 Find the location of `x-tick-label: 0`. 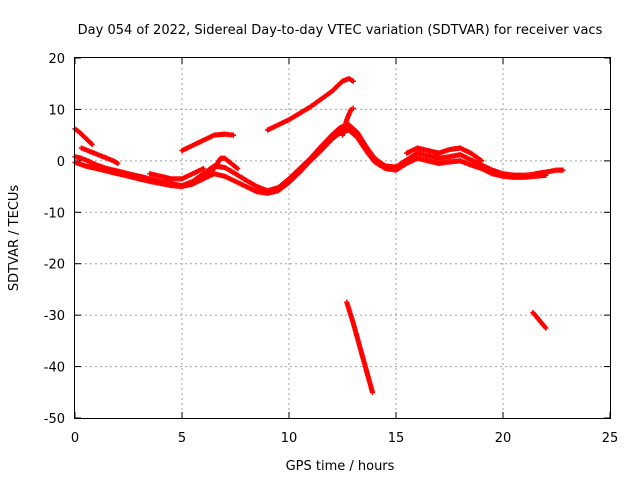

x-tick-label: 0 is located at coordinates (75, 438).